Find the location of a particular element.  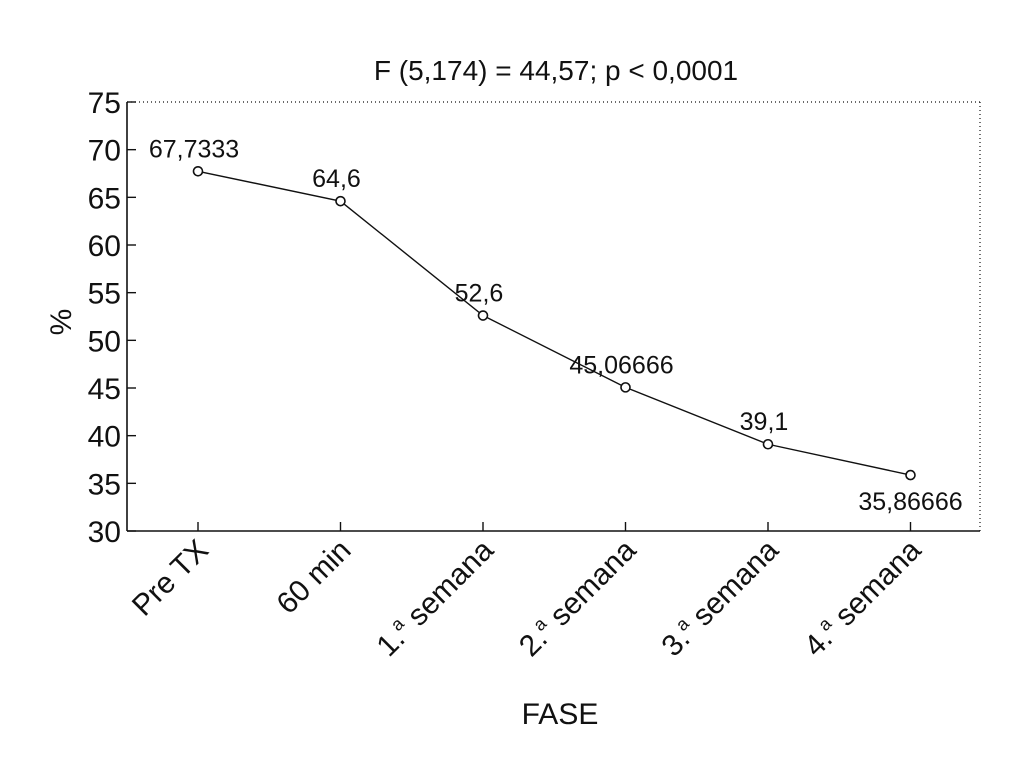

y-tick-label: 45 is located at coordinates (104, 389).